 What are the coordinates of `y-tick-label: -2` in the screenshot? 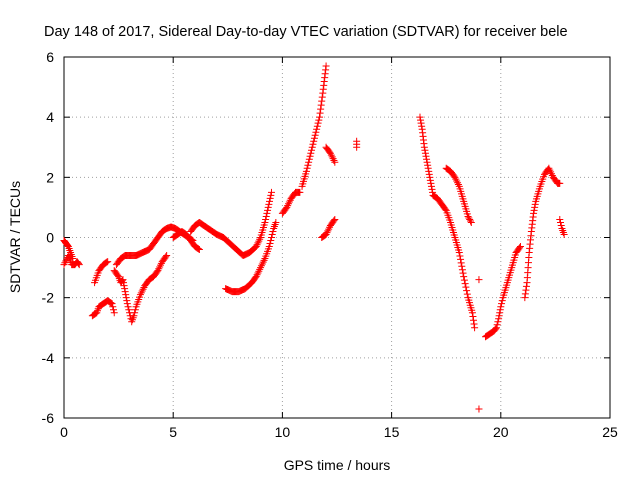 It's located at (48, 298).